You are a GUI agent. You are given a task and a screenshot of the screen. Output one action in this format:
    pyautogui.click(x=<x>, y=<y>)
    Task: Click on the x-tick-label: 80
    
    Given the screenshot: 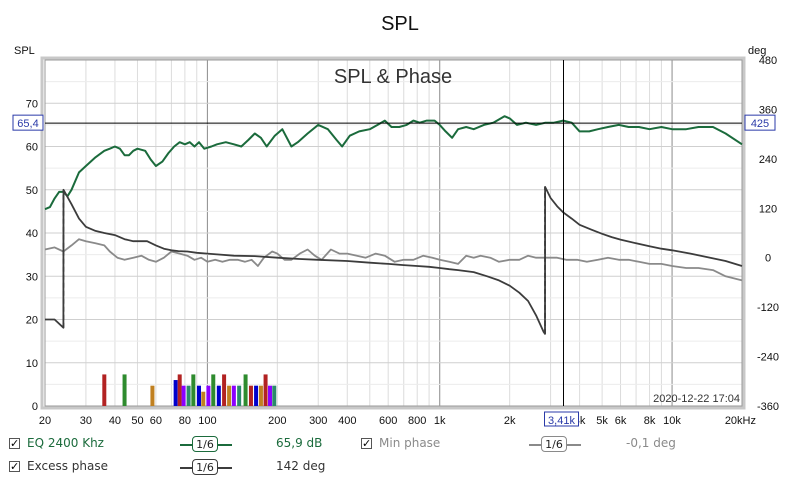 What is the action you would take?
    pyautogui.click(x=185, y=421)
    